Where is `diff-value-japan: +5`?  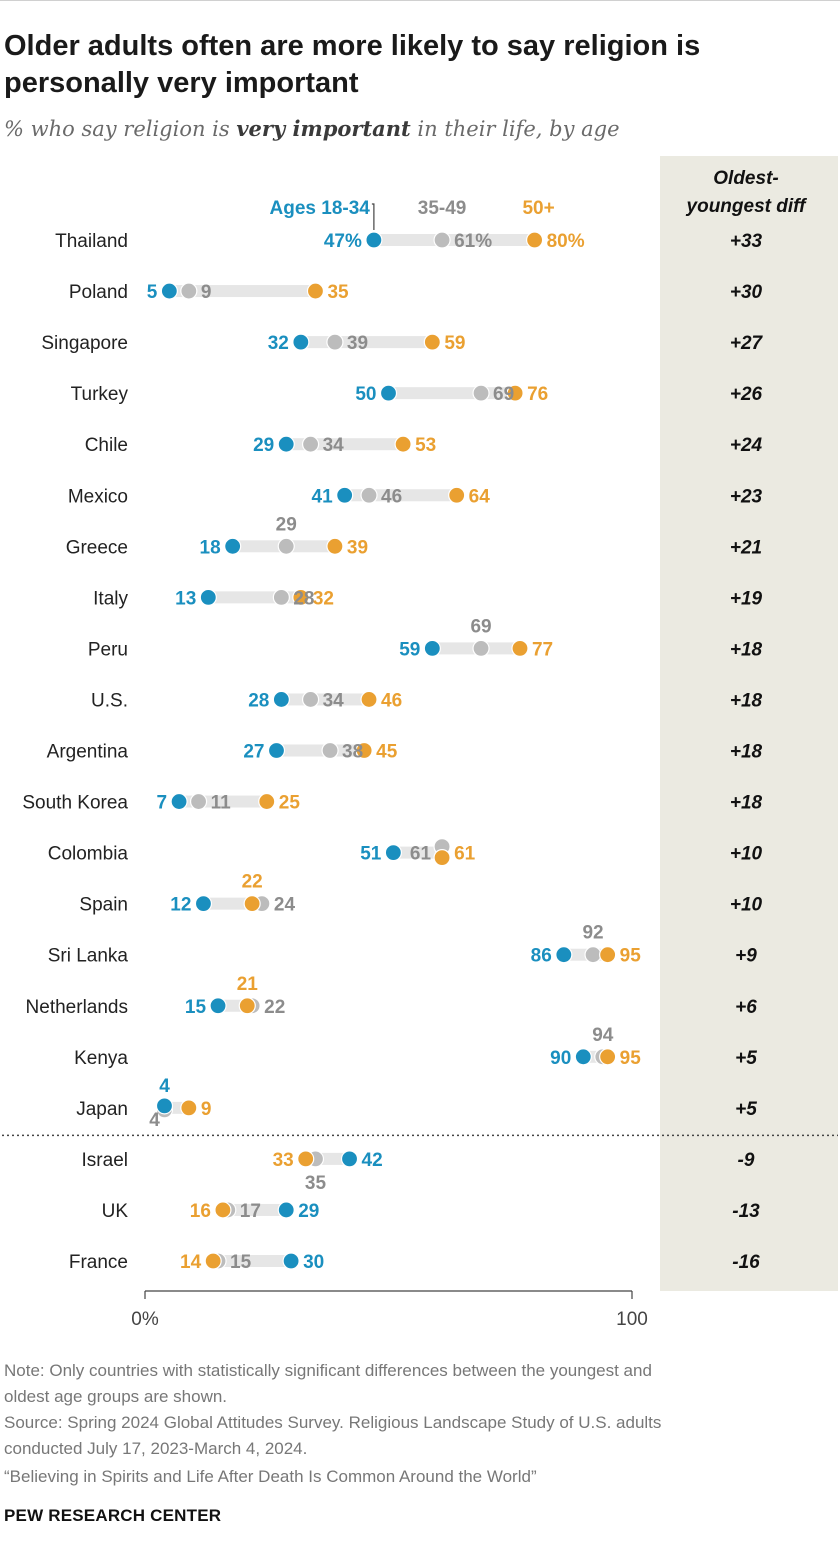
diff-value-japan: +5 is located at coordinates (746, 1109).